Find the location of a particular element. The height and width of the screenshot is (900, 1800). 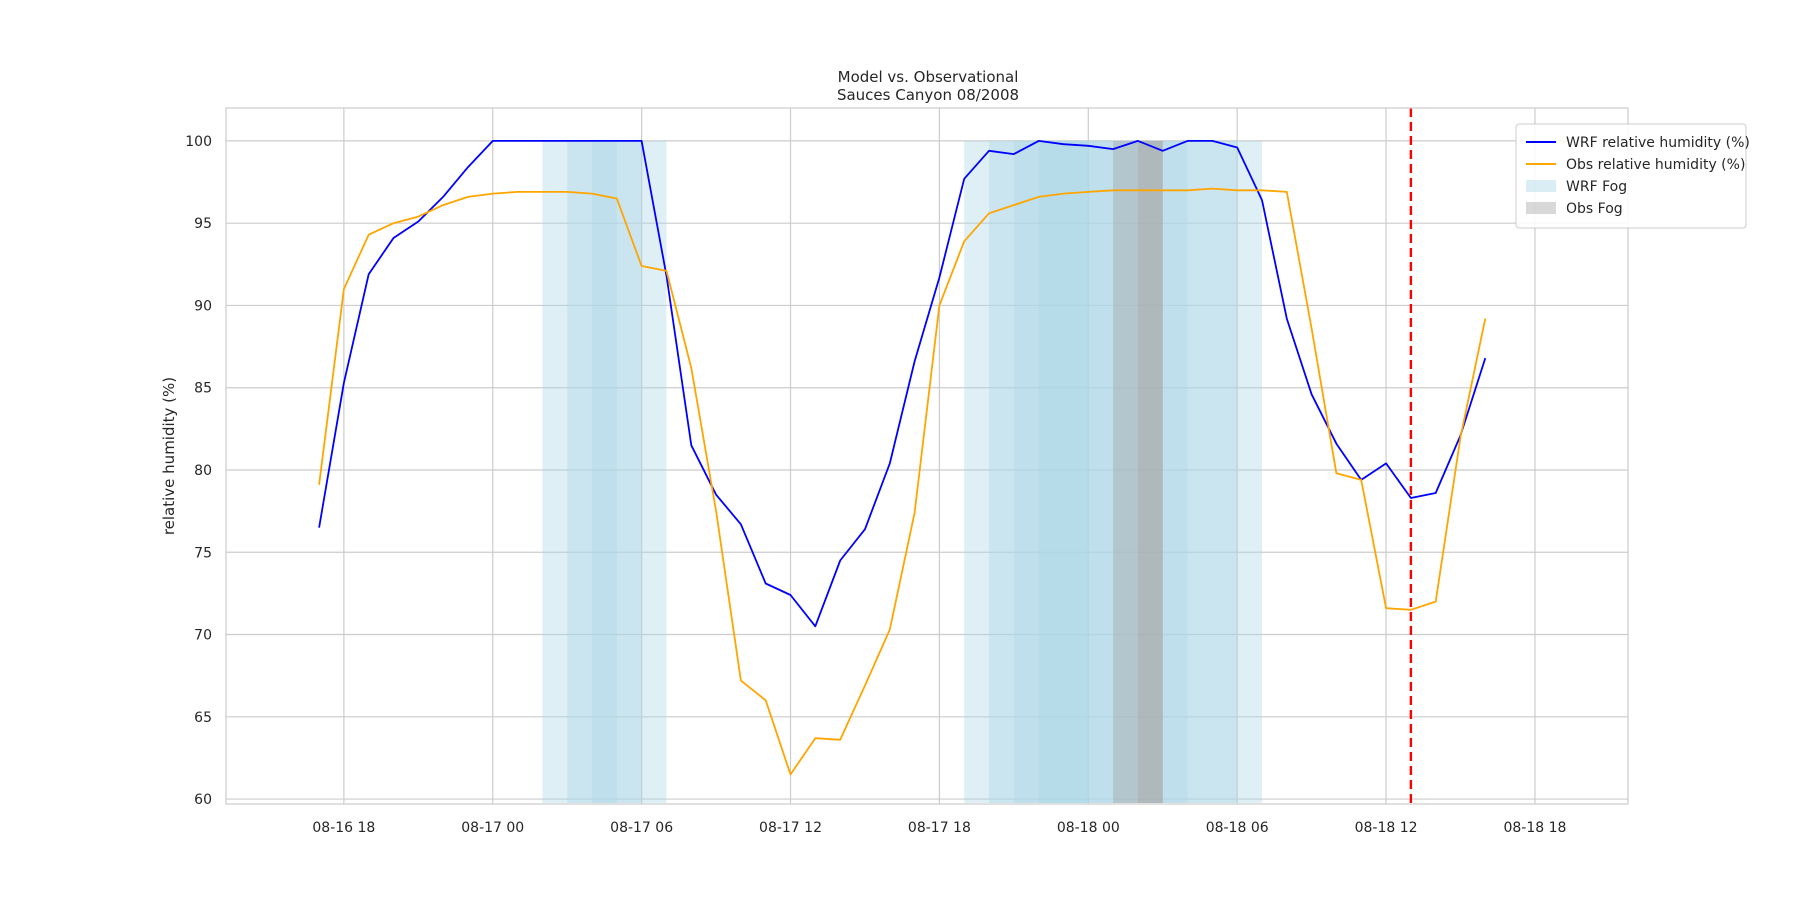

legend-label: Obs Fog is located at coordinates (1594, 209).